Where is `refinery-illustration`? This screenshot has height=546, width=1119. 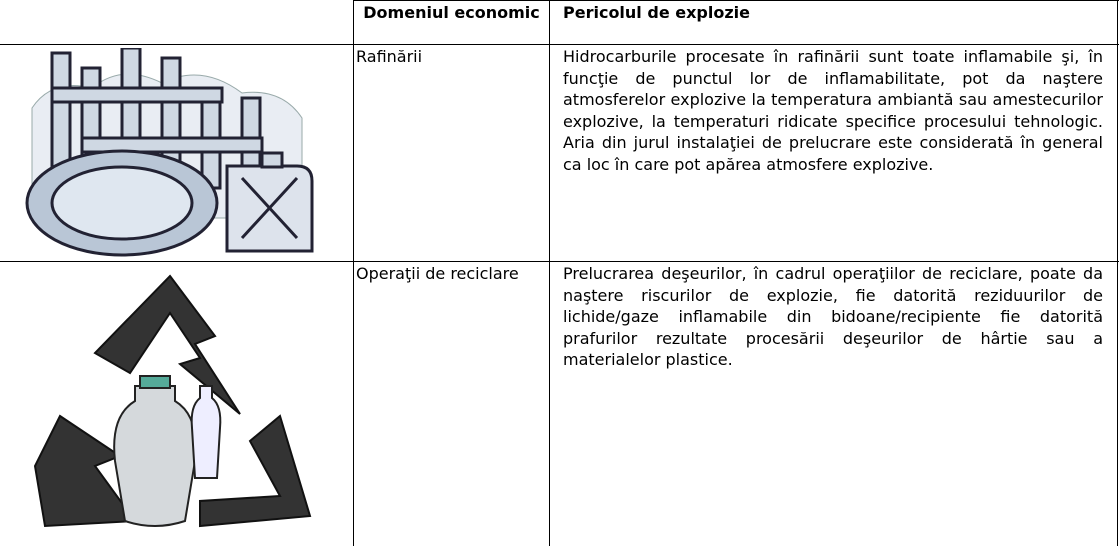
refinery-illustration is located at coordinates (169, 152).